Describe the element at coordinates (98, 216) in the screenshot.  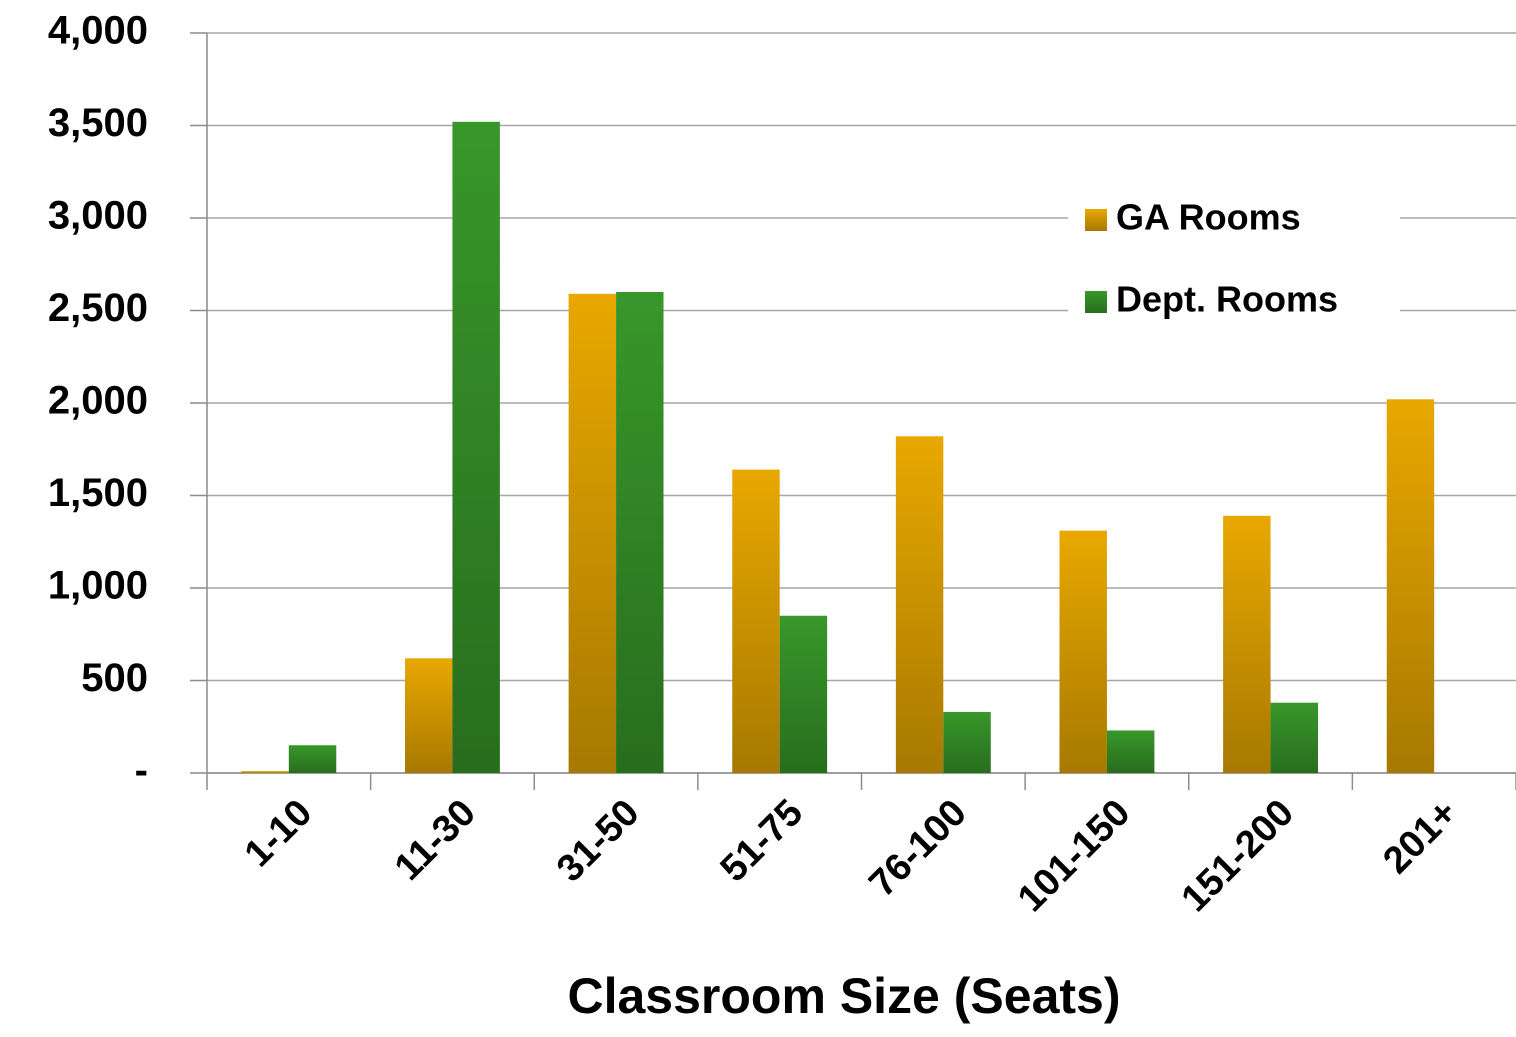
I see `y-tick-label: 3,000` at that location.